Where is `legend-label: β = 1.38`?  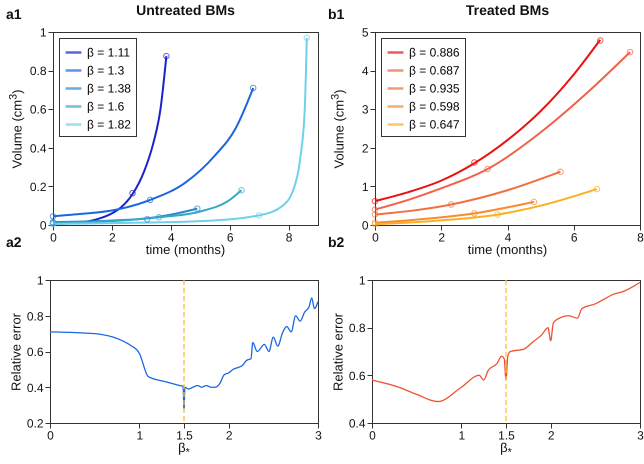
legend-label: β = 1.38 is located at coordinates (109, 89).